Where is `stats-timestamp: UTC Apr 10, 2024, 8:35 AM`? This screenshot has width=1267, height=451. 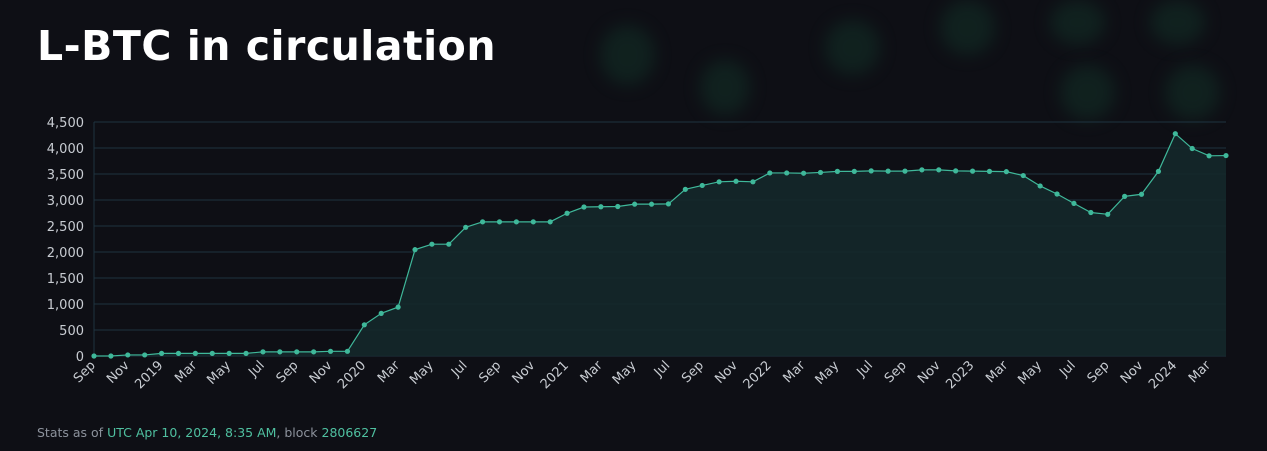
stats-timestamp: UTC Apr 10, 2024, 8:35 AM is located at coordinates (192, 432).